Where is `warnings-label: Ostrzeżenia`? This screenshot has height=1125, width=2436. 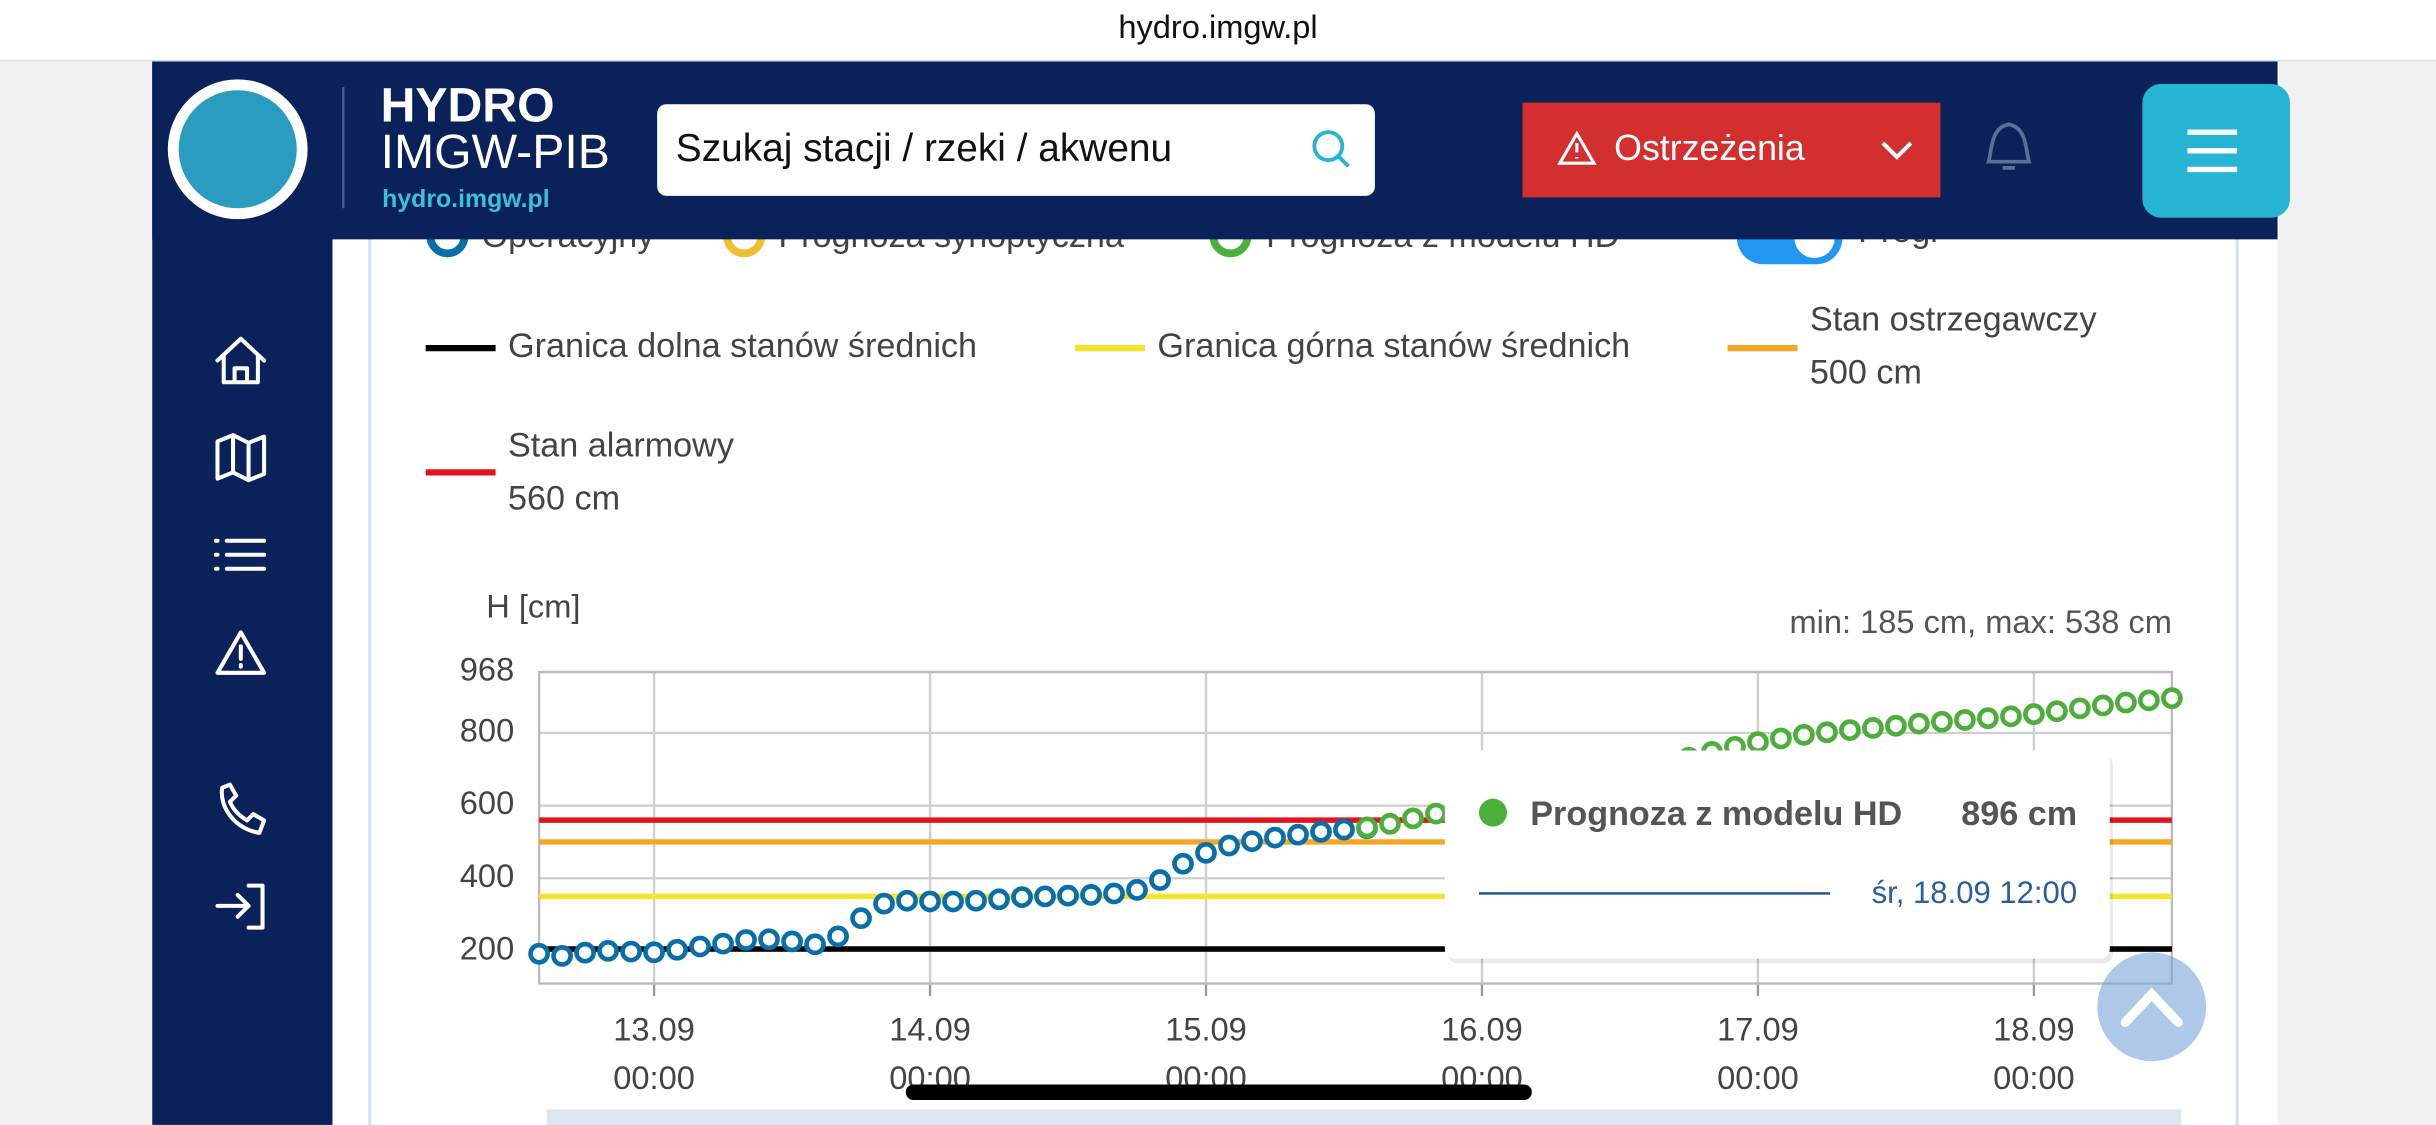
warnings-label: Ostrzeżenia is located at coordinates (1709, 148).